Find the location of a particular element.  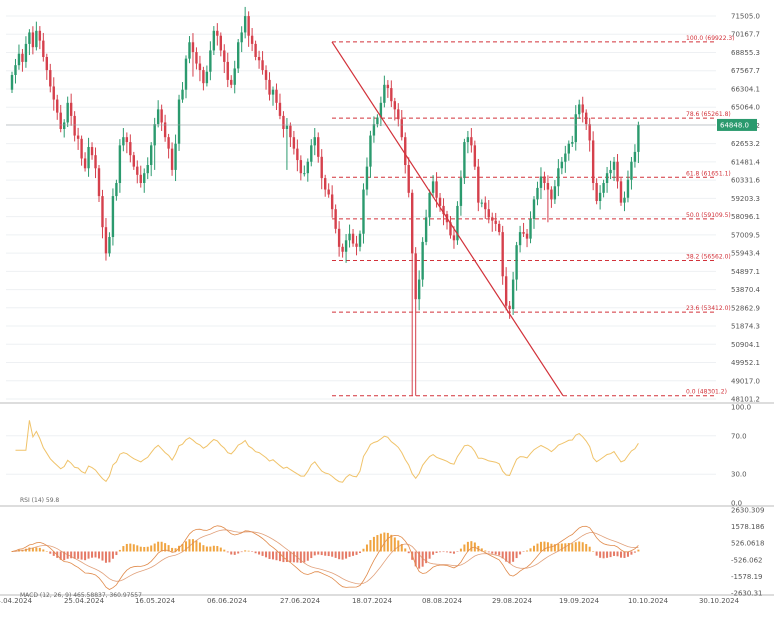

date-axis-label: 29.08.2024 is located at coordinates (512, 601).